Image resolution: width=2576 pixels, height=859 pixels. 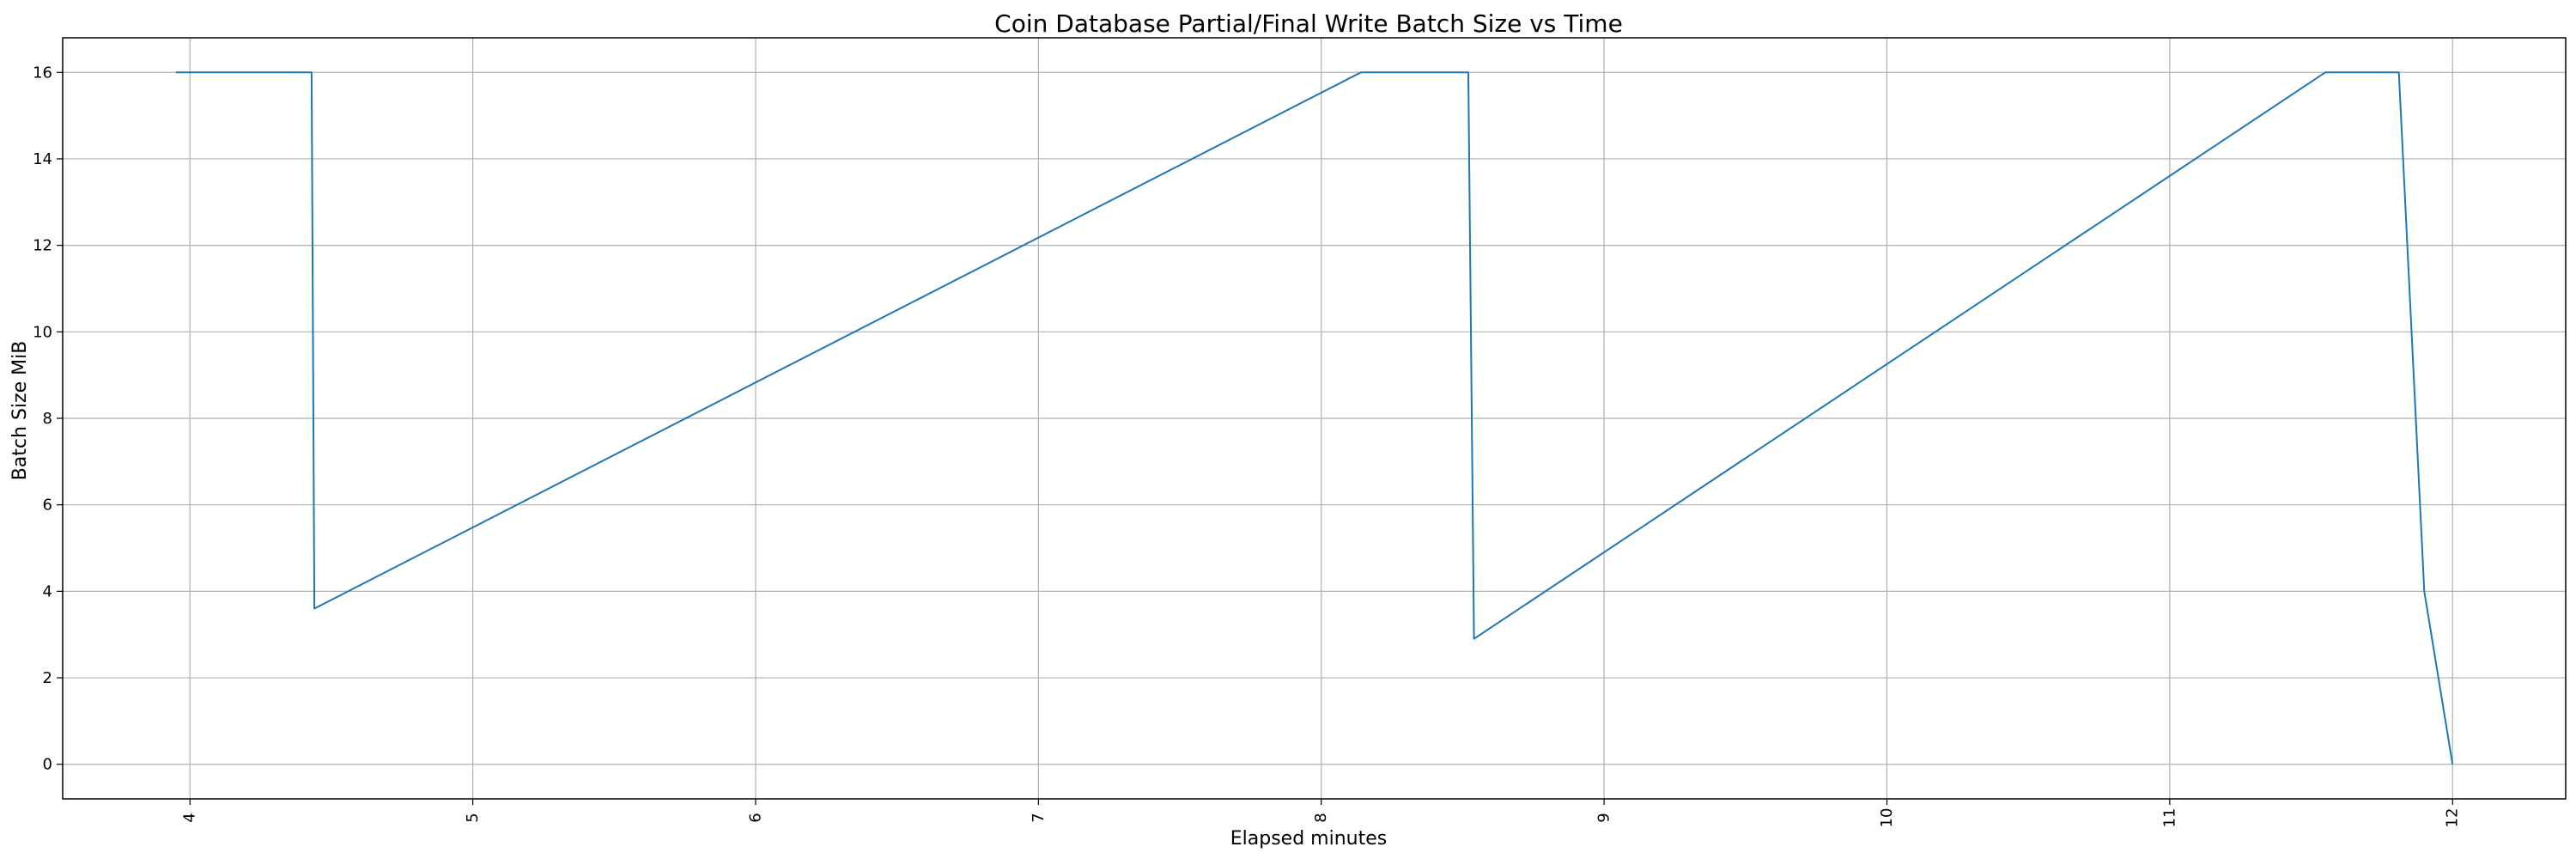 I want to click on y-tick-label: 2, so click(x=48, y=678).